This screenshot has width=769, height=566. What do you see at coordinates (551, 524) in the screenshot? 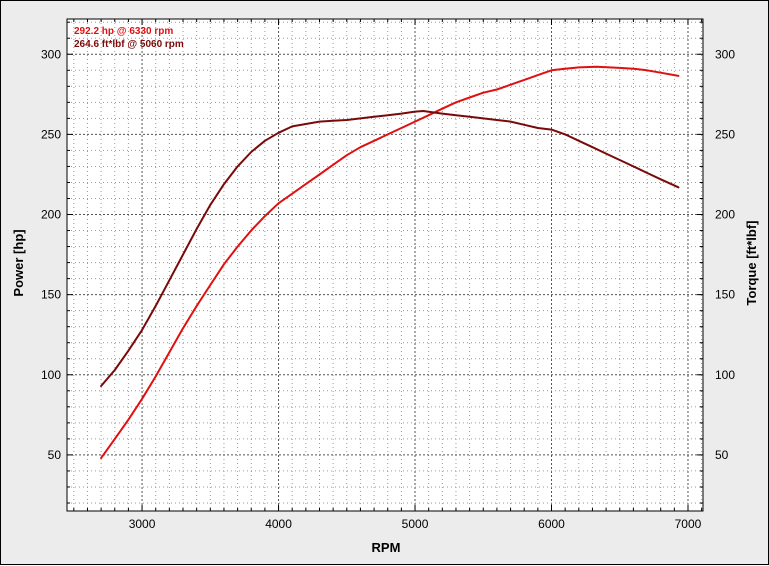
I see `x-tick-label: 6000` at bounding box center [551, 524].